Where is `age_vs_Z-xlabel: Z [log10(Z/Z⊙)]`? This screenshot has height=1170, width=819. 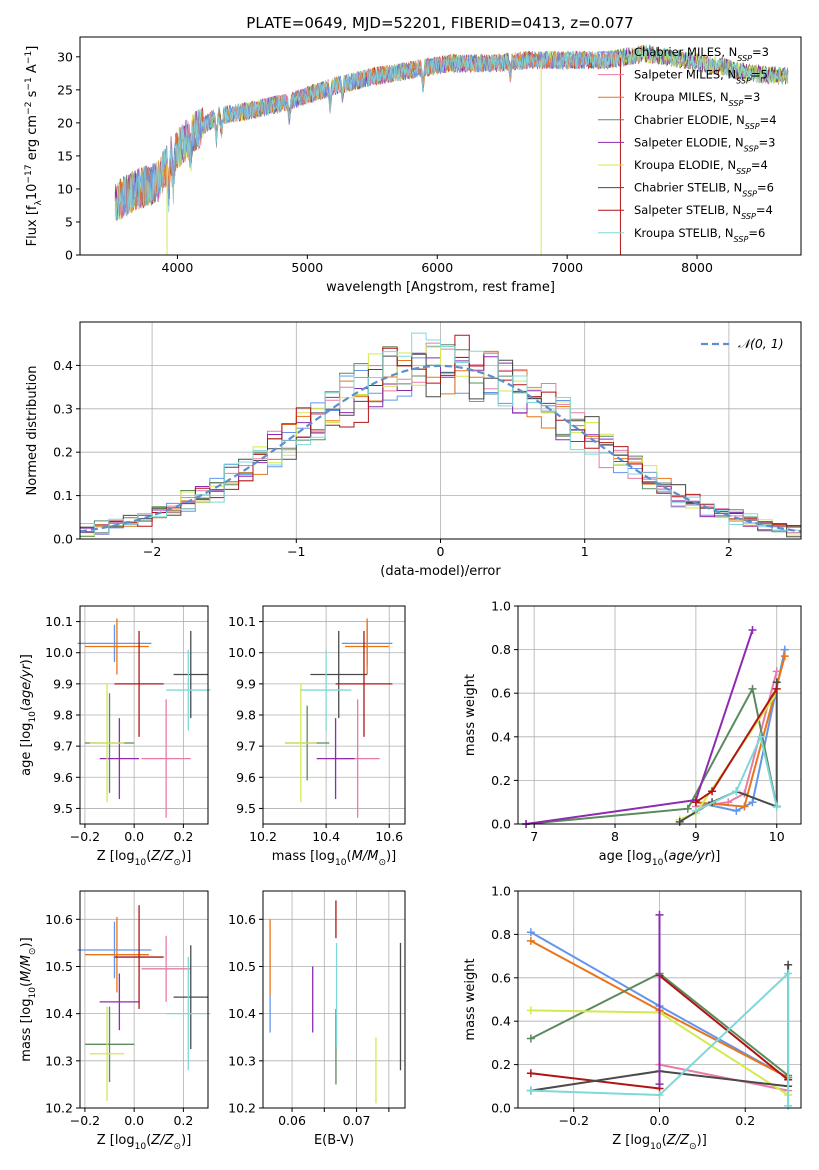 age_vs_Z-xlabel: Z [log10(Z/Z⊙)] is located at coordinates (144, 858).